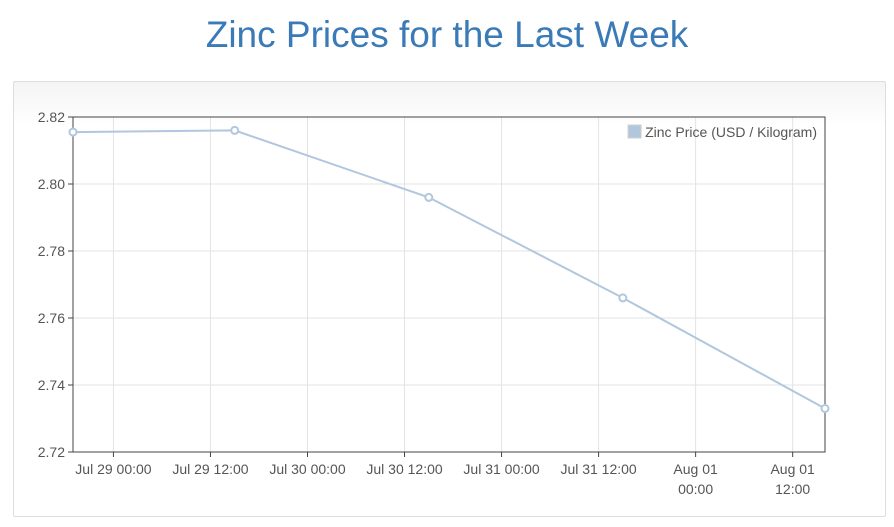 The height and width of the screenshot is (527, 894). I want to click on y-tick-label: 2.78, so click(51, 251).